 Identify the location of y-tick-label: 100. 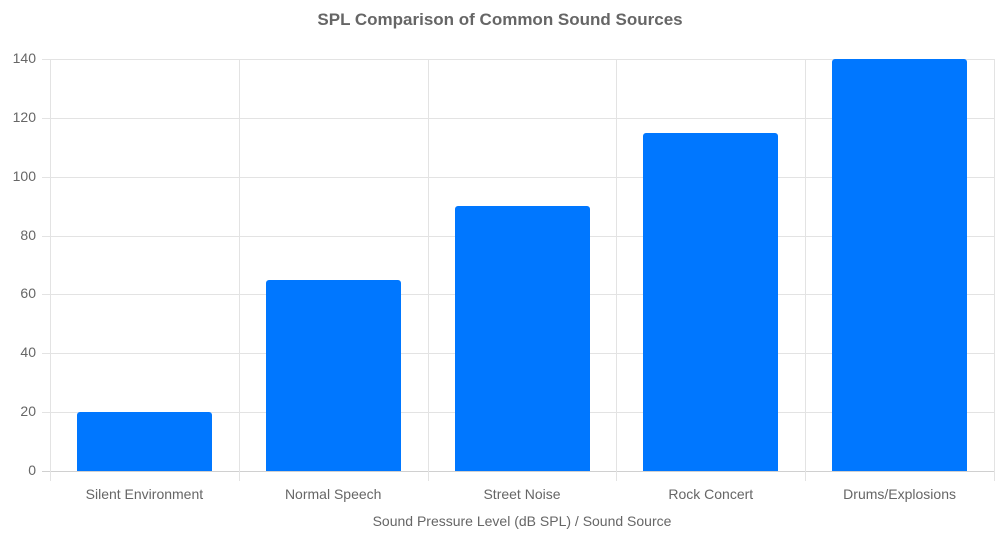
(24, 175).